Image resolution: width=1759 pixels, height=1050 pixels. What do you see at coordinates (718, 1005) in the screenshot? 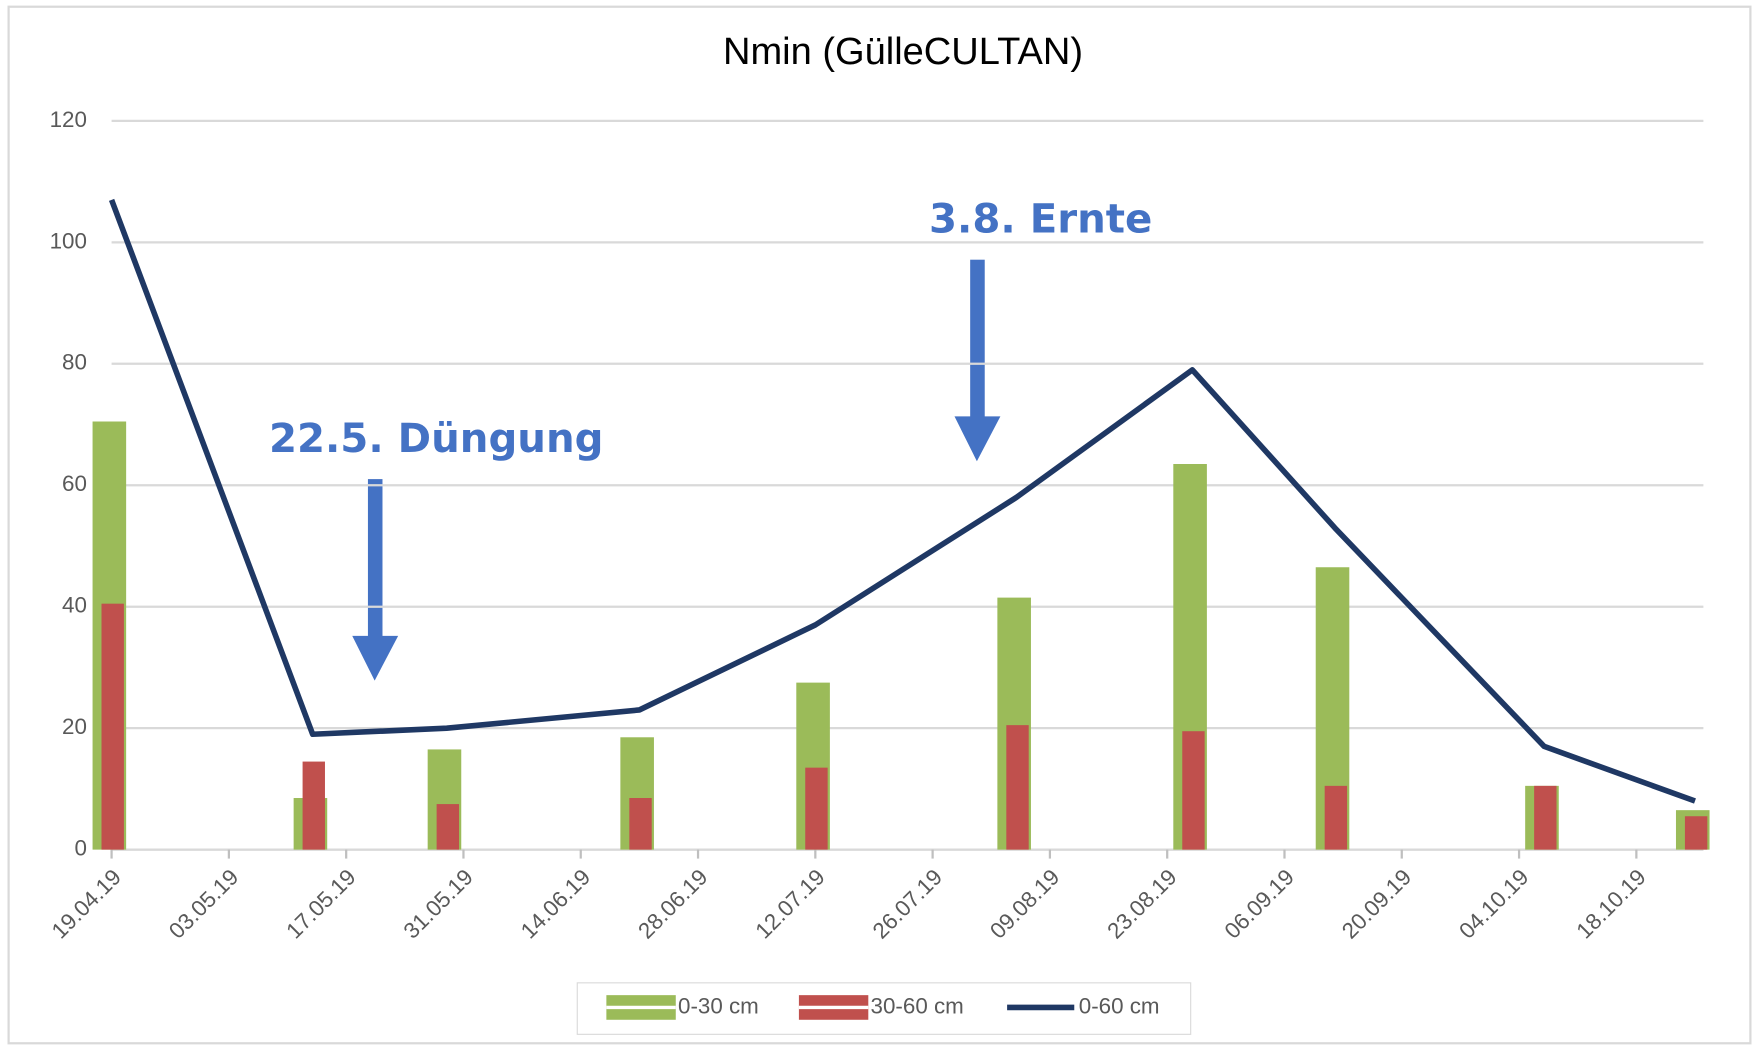
I see `legend-label: 0-30 cm` at bounding box center [718, 1005].